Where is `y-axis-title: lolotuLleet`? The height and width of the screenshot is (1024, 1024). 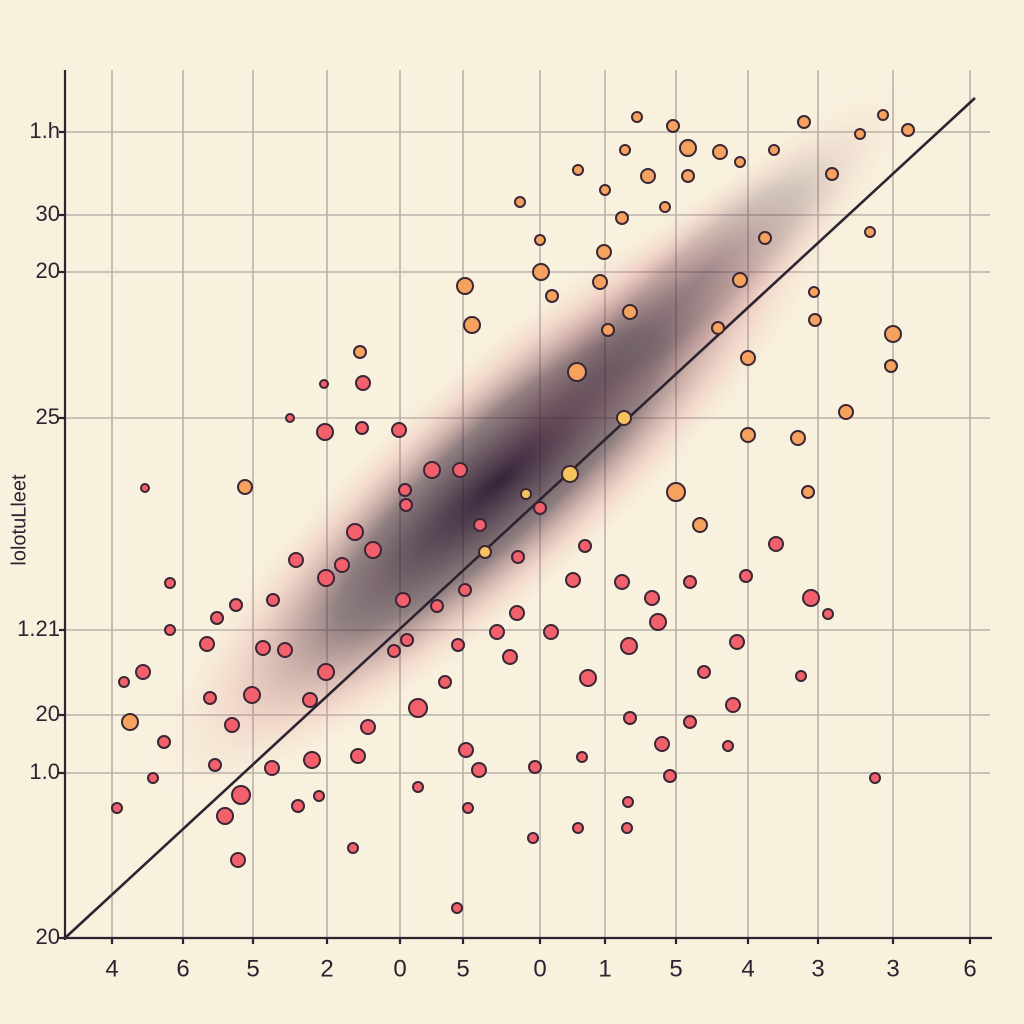 y-axis-title: lolotuLleet is located at coordinates (19, 520).